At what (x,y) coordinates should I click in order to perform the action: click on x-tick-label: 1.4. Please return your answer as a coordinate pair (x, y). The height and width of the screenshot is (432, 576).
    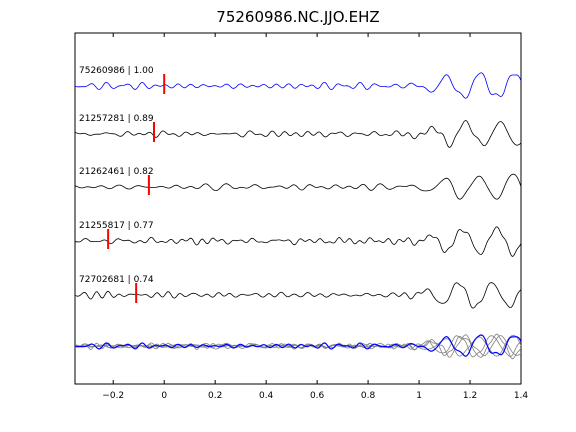
    Looking at the image, I should click on (521, 396).